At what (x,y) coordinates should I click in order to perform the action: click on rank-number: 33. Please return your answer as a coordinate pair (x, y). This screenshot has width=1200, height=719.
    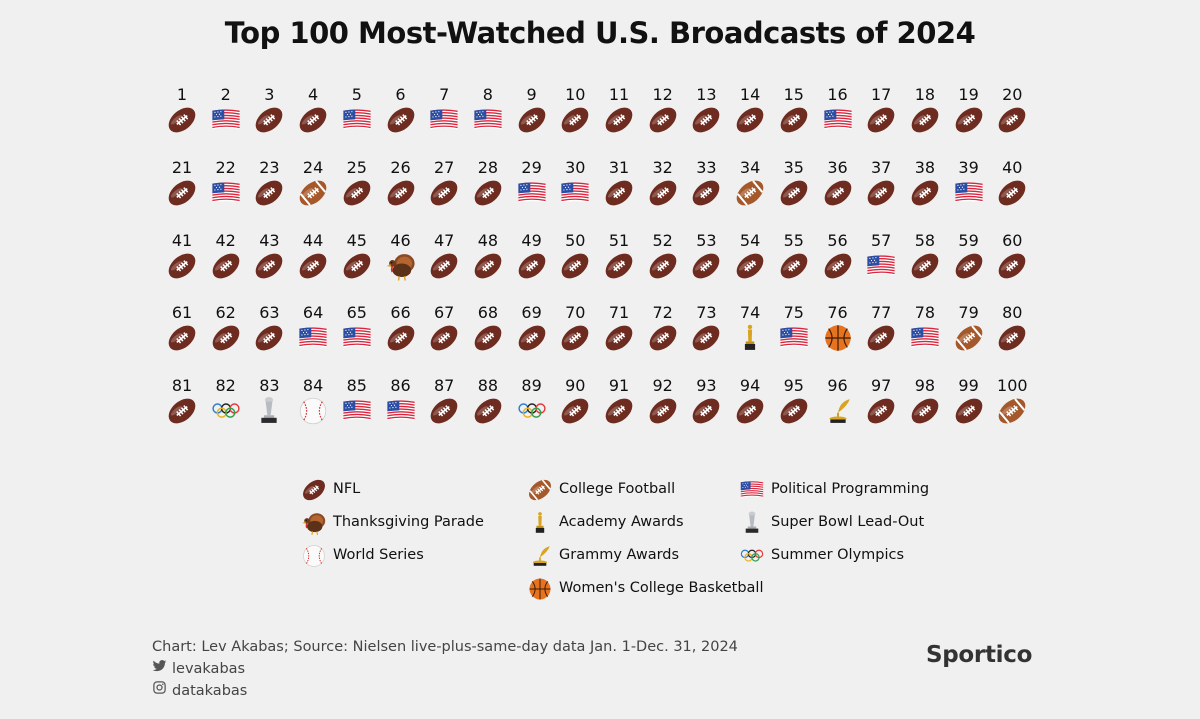
    Looking at the image, I should click on (706, 167).